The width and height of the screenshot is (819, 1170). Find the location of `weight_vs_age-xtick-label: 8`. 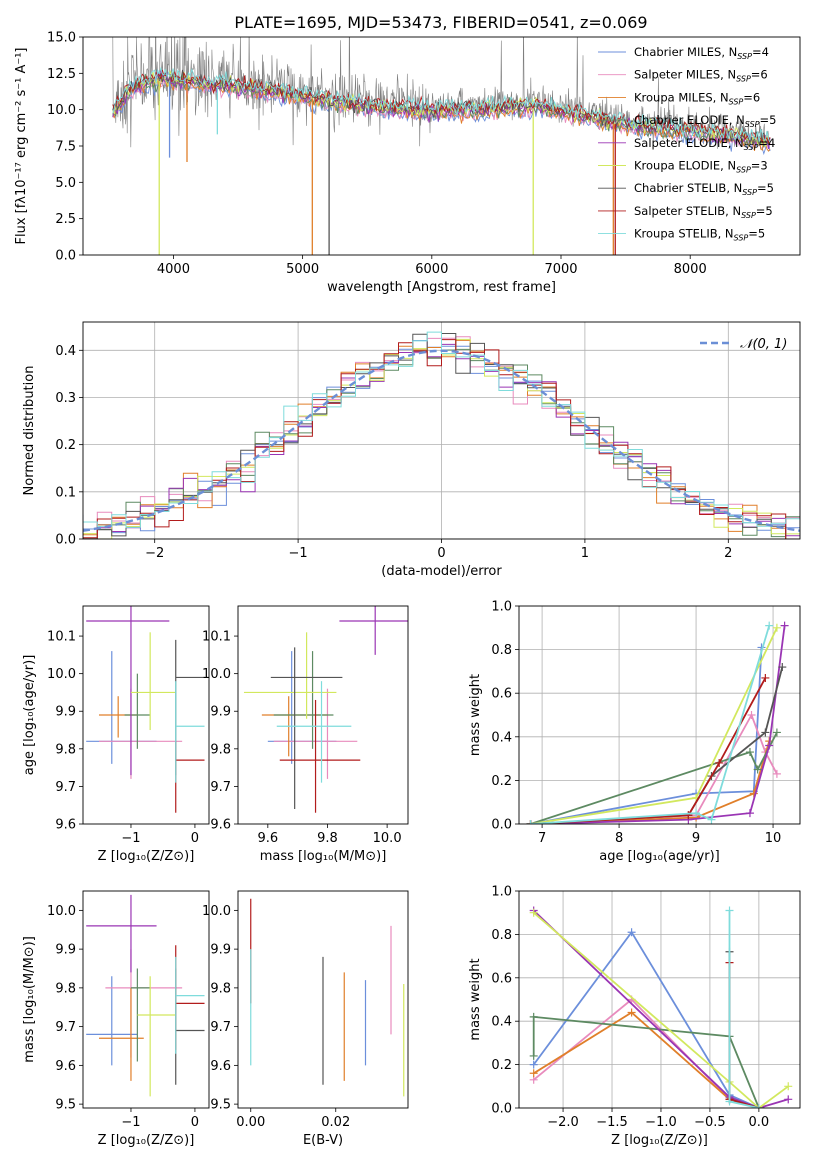

weight_vs_age-xtick-label: 8 is located at coordinates (619, 838).